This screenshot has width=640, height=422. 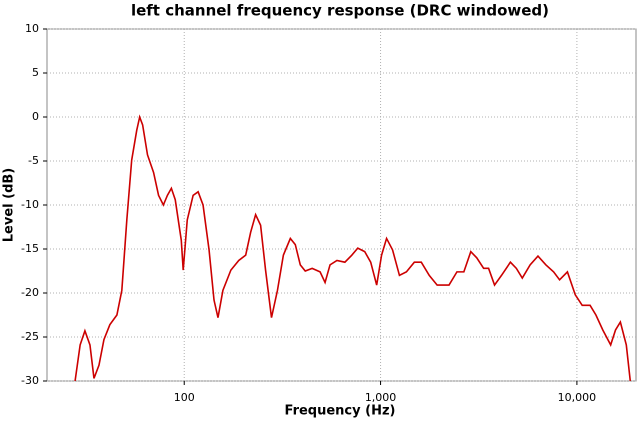 I want to click on x-tick-label: 10,000, so click(x=577, y=397).